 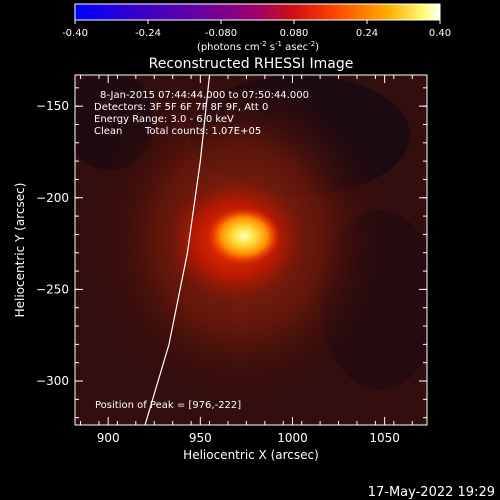 What do you see at coordinates (148, 33) in the screenshot?
I see `colorbar-tick-label: -0.24` at bounding box center [148, 33].